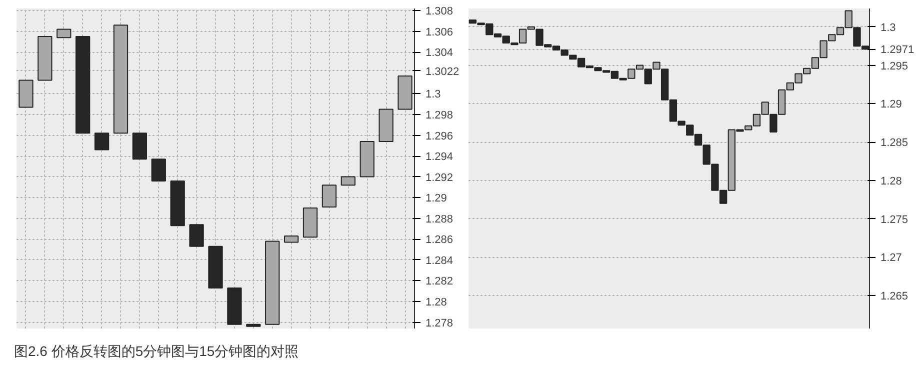 The width and height of the screenshot is (919, 386). Describe the element at coordinates (894, 143) in the screenshot. I see `y-tick-label: 1.285` at that location.